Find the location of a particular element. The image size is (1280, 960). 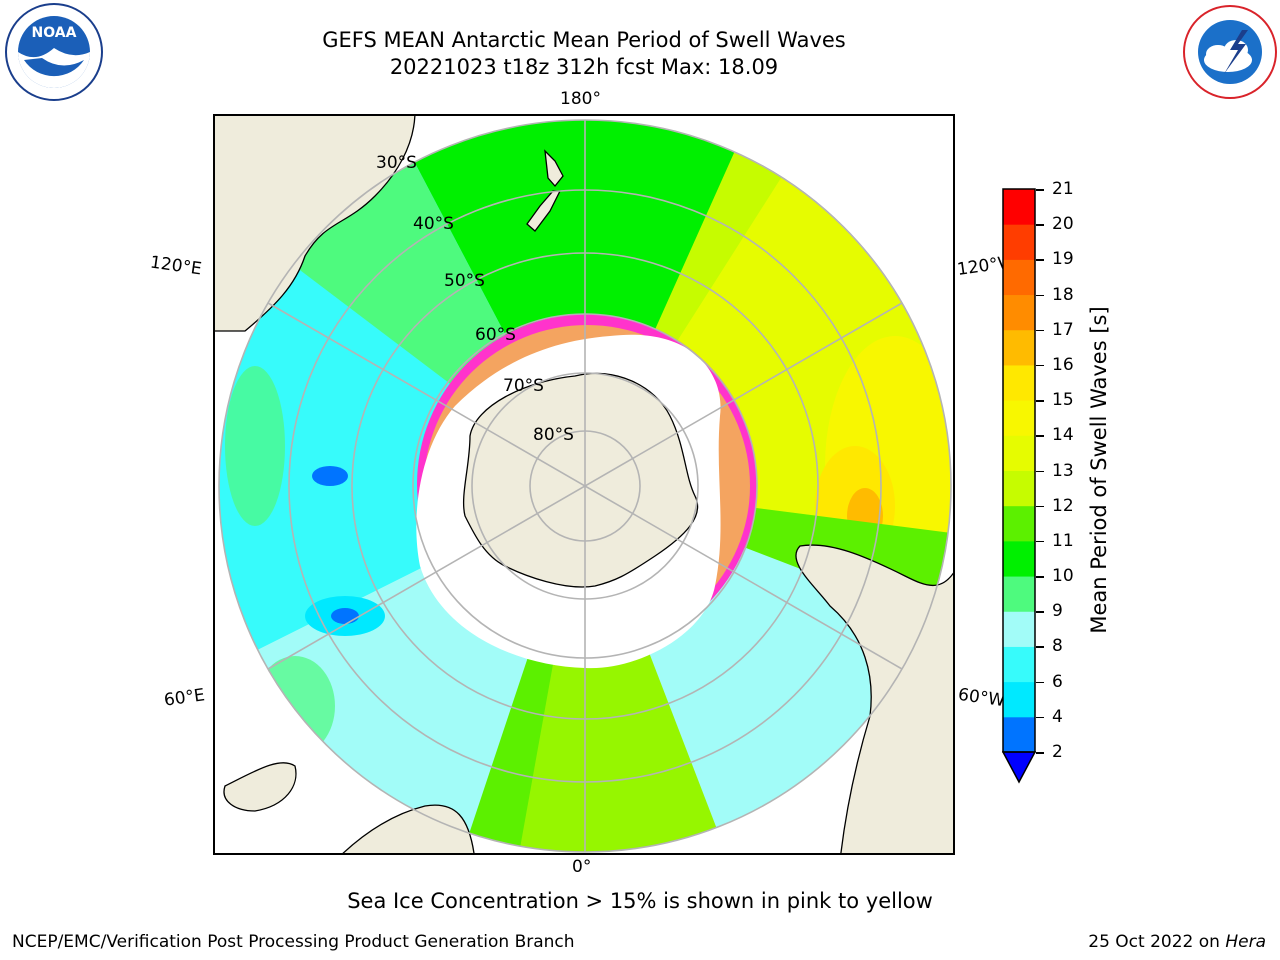

colorbar-tick-label: 12 is located at coordinates (1063, 505).